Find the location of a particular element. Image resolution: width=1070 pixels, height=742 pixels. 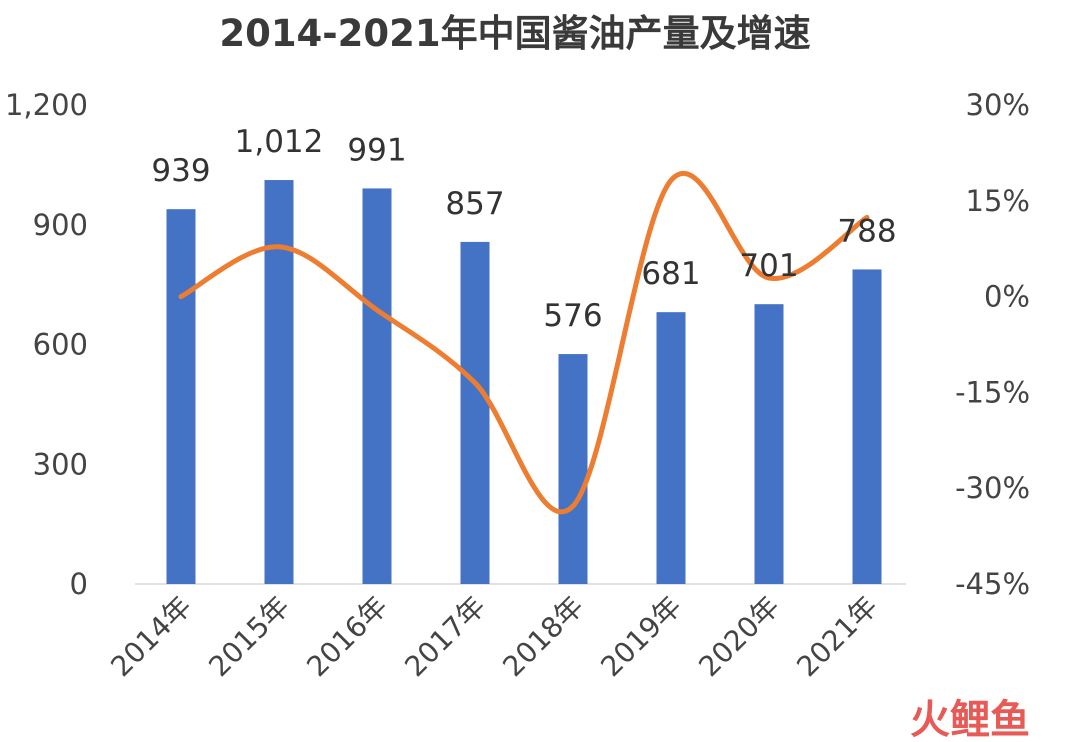

bar-value-label: 939 is located at coordinates (180, 171).